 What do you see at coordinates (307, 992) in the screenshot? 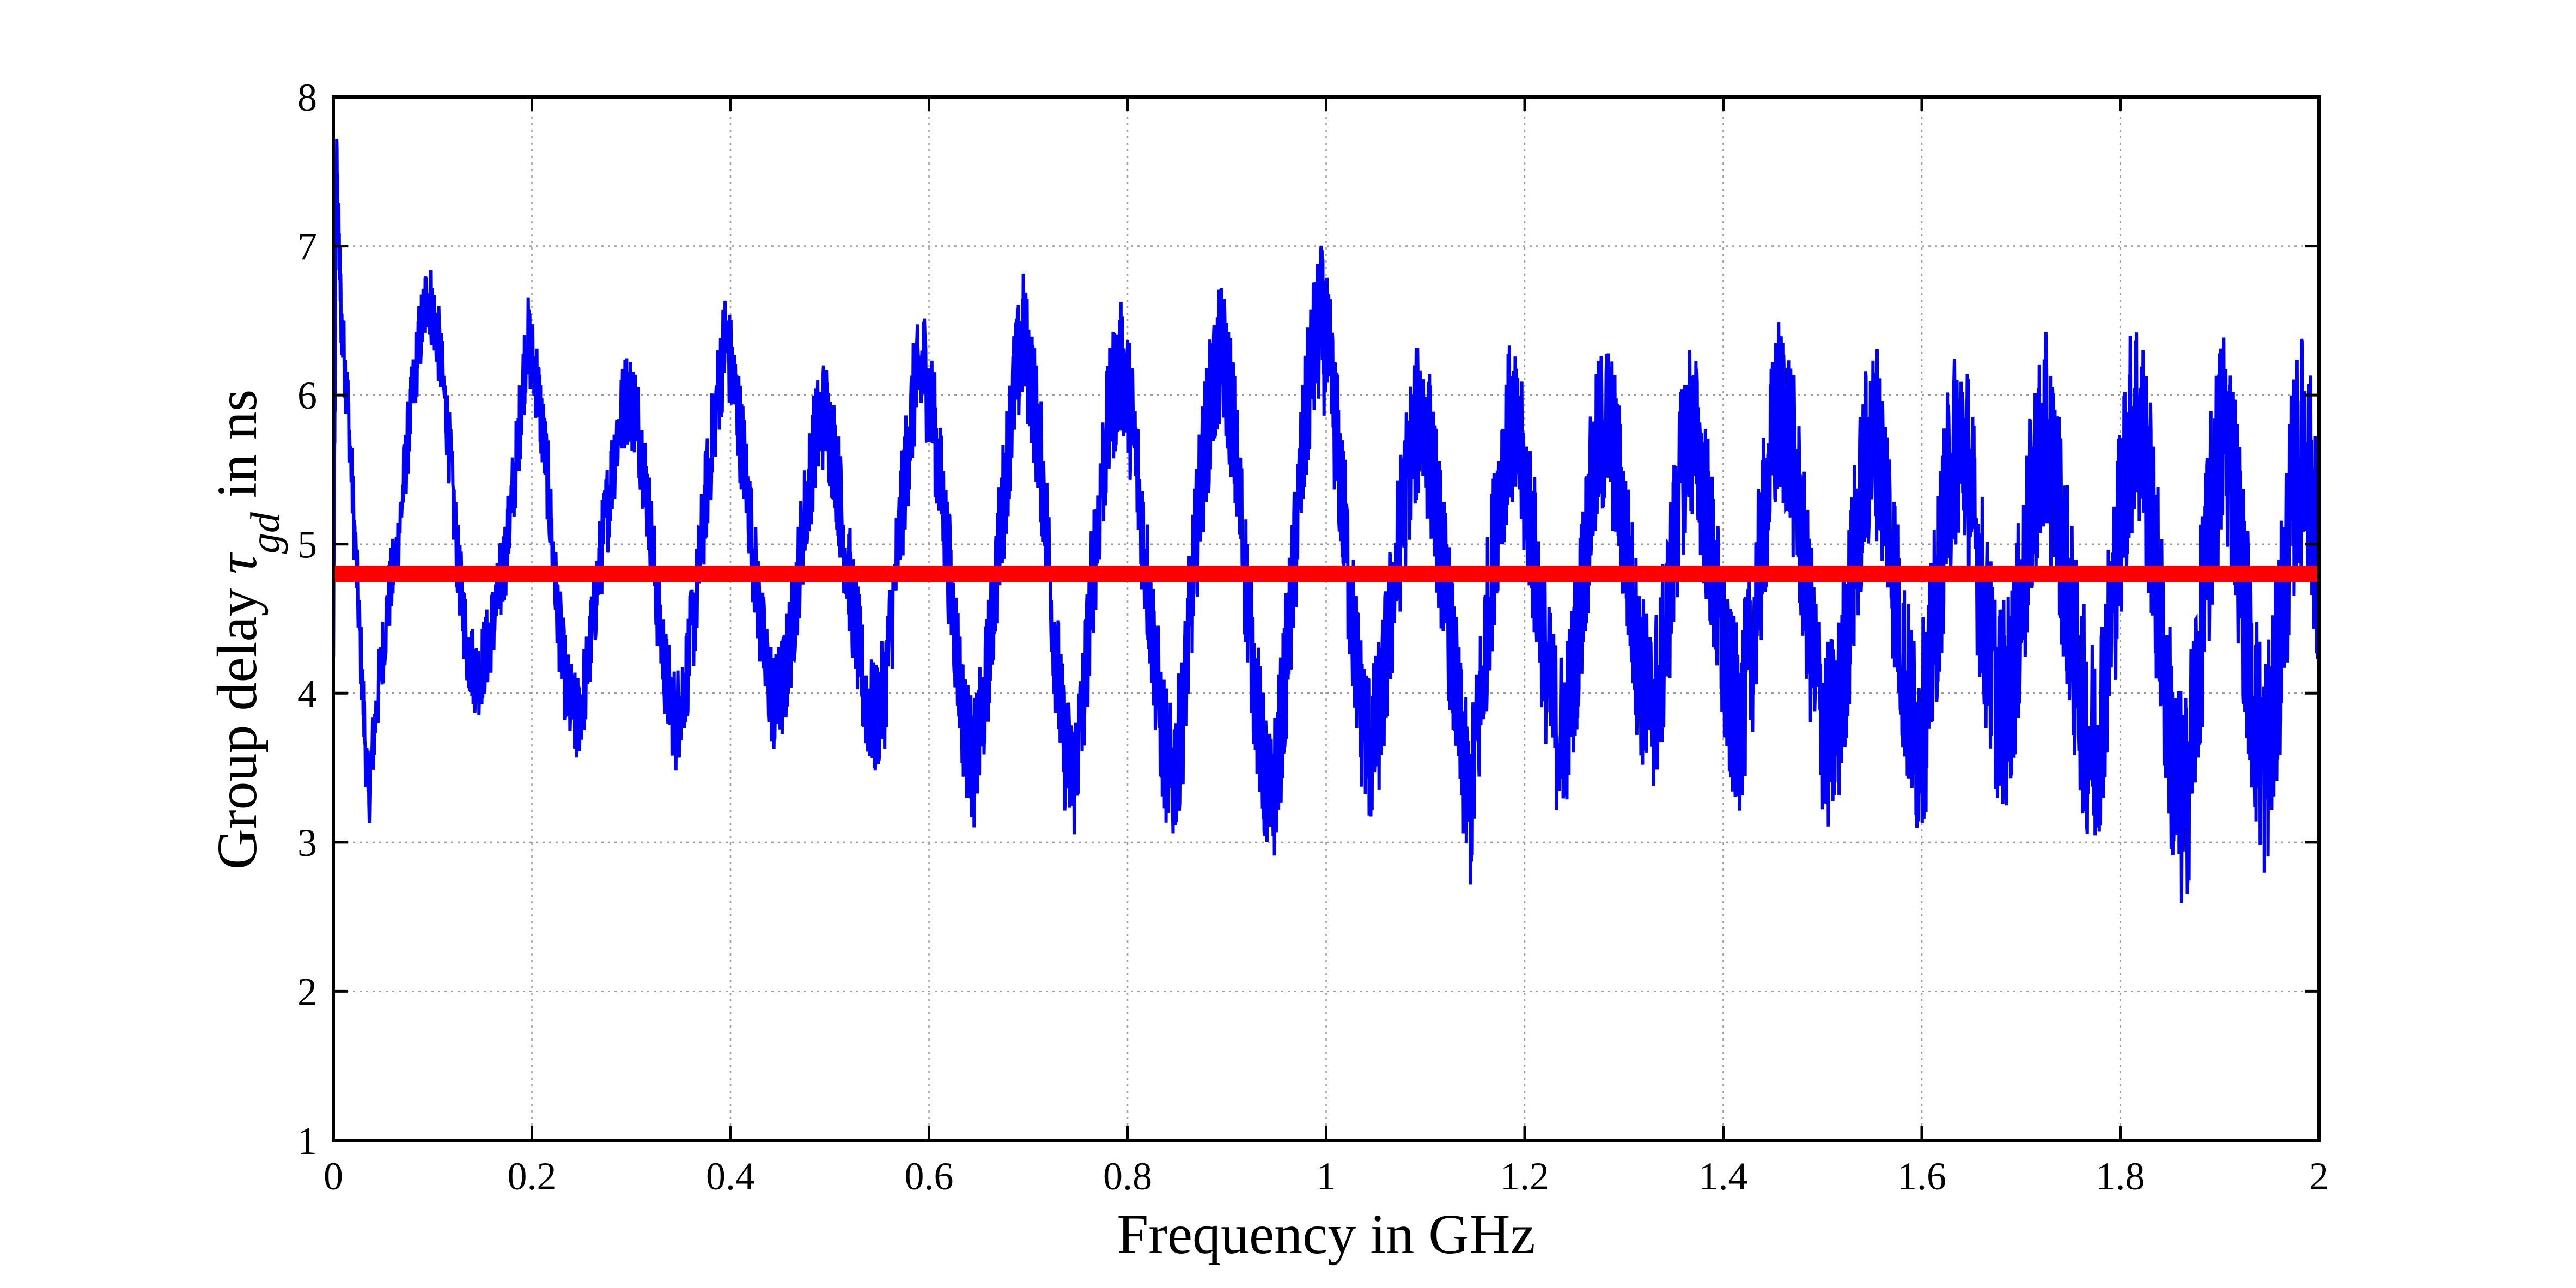
I see `y-tick-label: 2` at bounding box center [307, 992].